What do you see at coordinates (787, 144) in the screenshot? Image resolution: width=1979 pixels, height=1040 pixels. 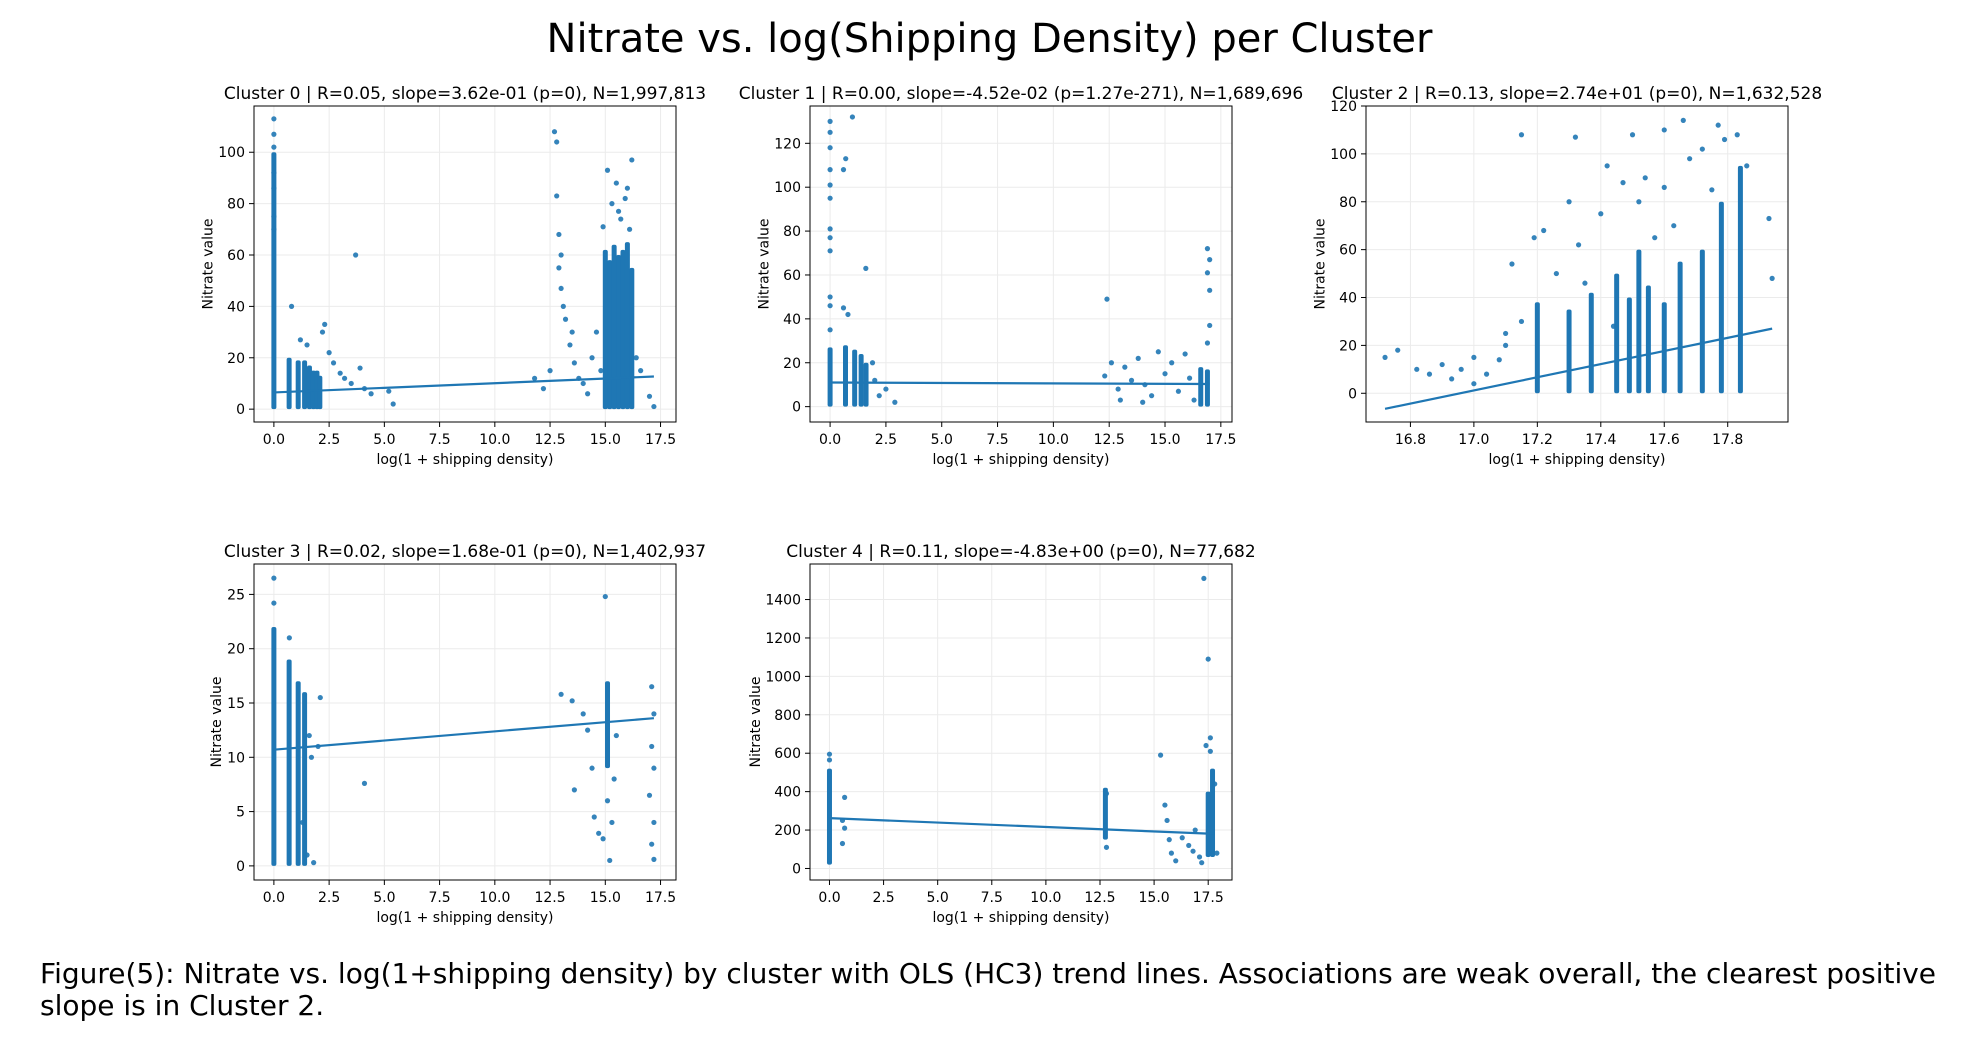 I see `y-tick-label: 120` at bounding box center [787, 144].